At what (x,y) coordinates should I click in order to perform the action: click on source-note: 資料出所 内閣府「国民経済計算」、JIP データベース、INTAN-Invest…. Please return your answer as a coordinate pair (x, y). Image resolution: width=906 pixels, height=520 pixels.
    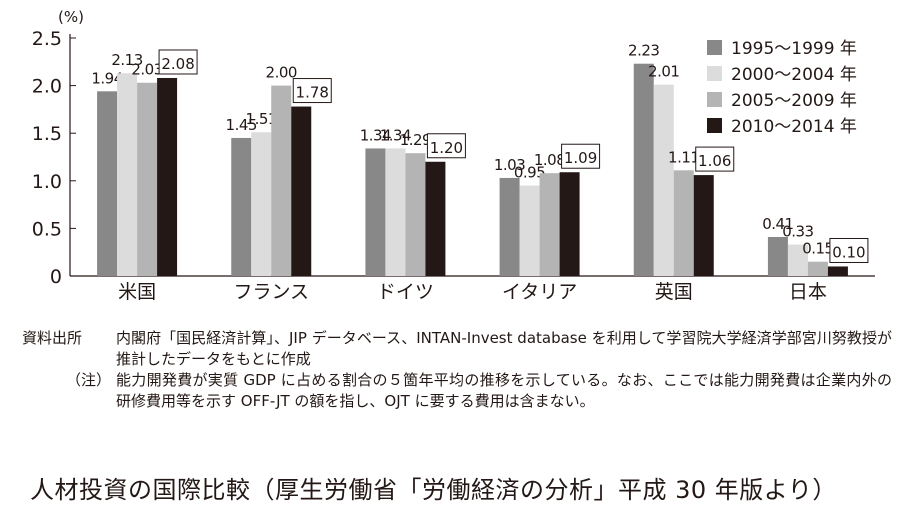
    Looking at the image, I should click on (457, 349).